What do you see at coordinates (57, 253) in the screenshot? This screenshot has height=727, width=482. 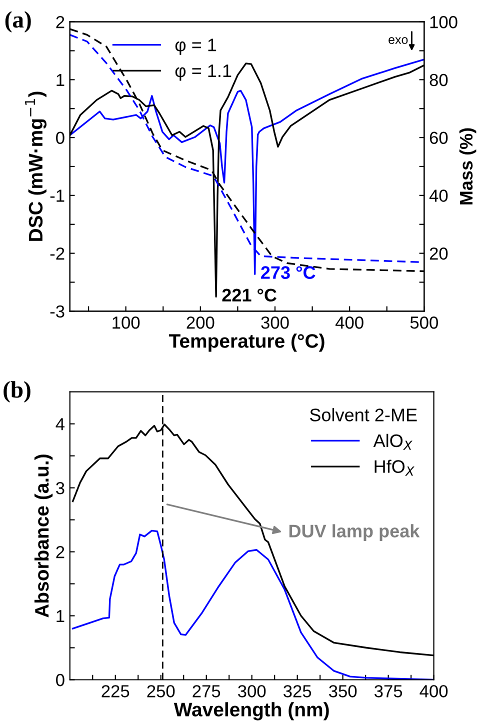 I see `y-tick-label: -2` at bounding box center [57, 253].